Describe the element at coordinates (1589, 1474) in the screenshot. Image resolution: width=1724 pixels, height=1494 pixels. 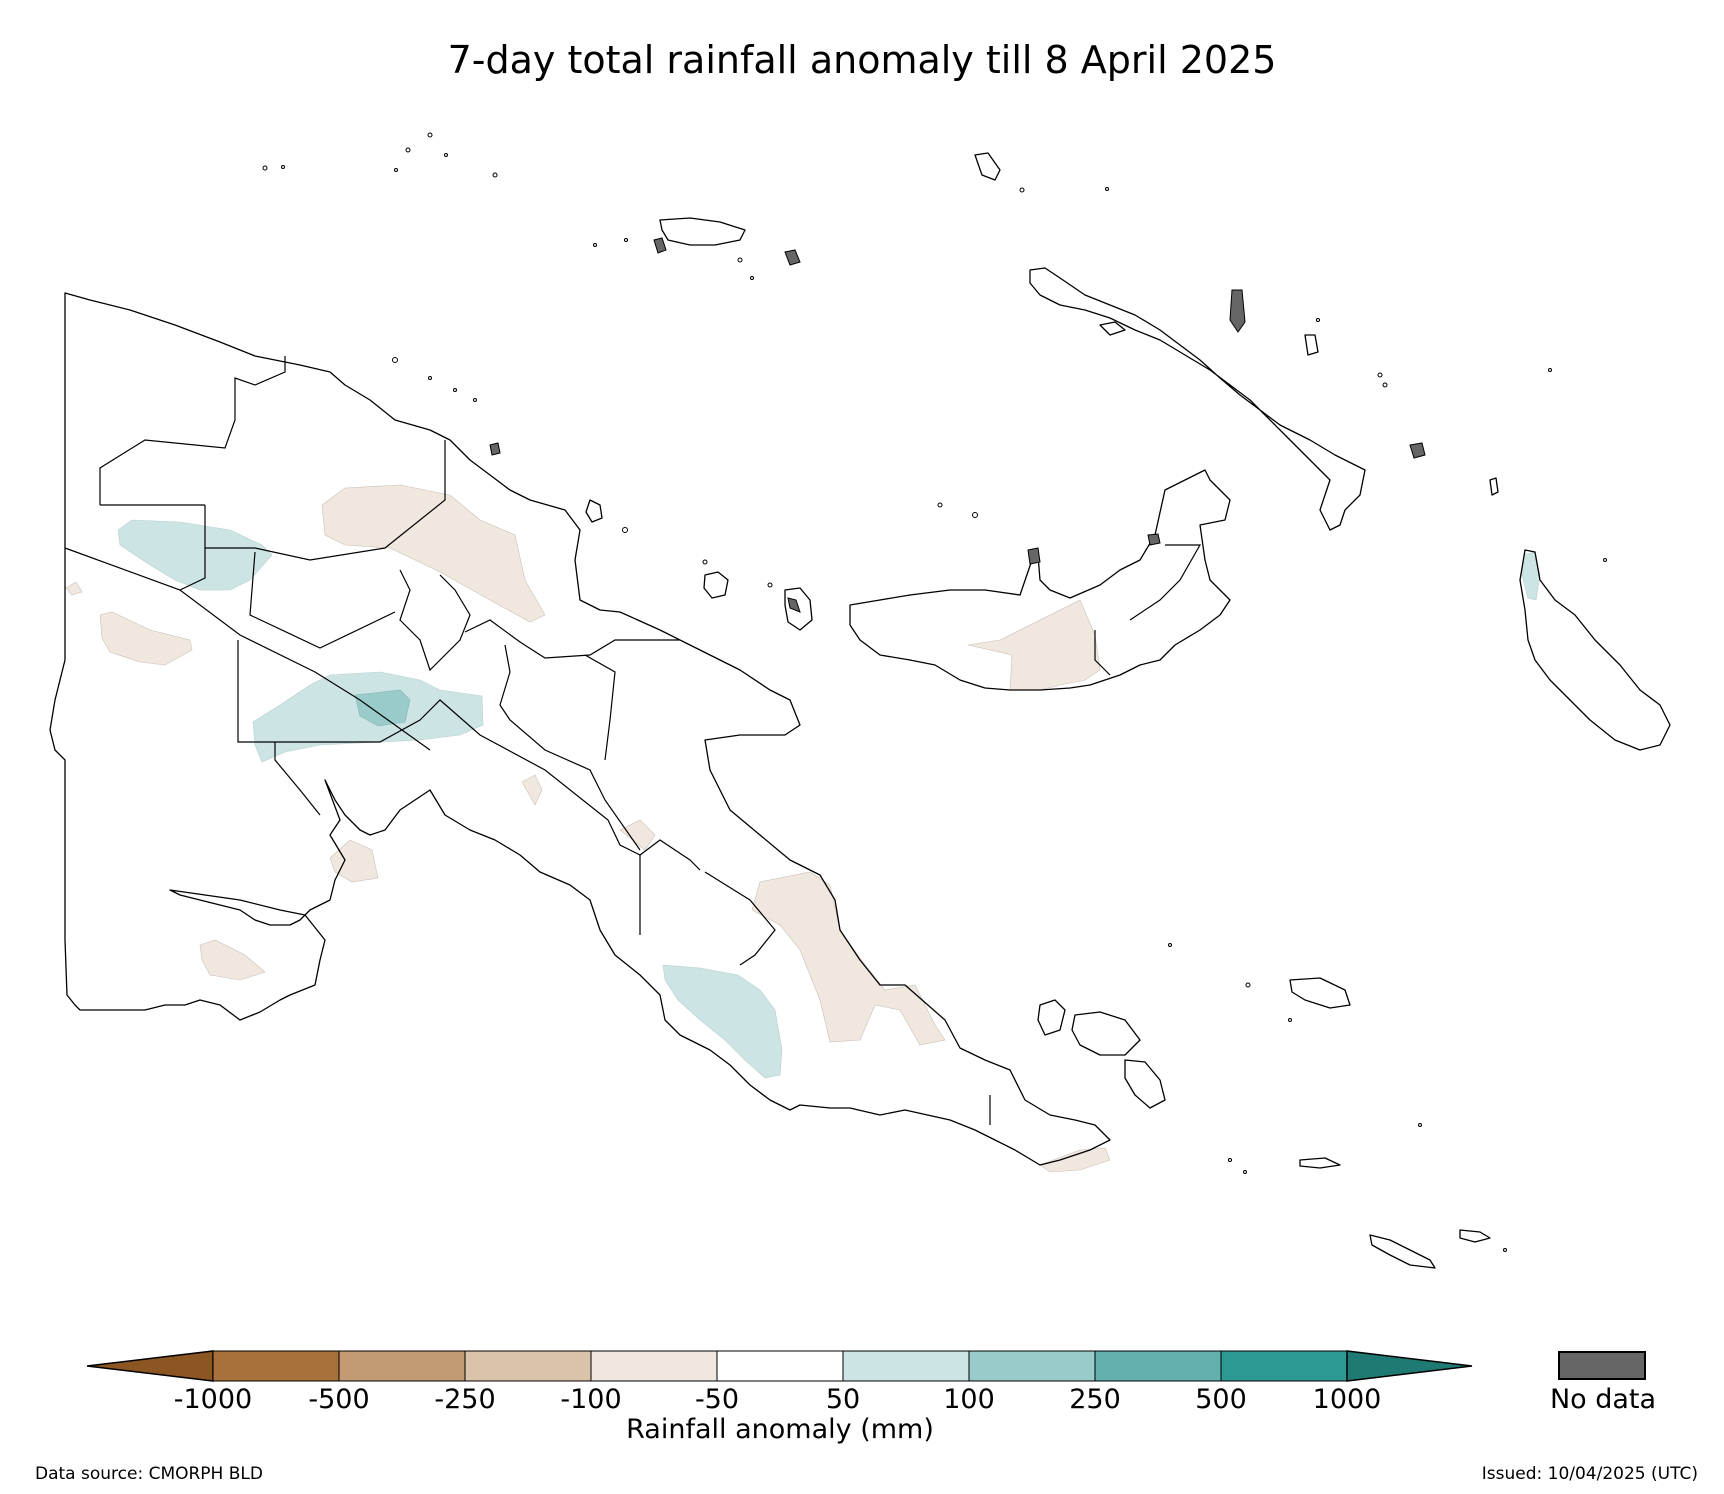
I see `issued-date-note: Issued: 10/04/2025 (UTC)` at that location.